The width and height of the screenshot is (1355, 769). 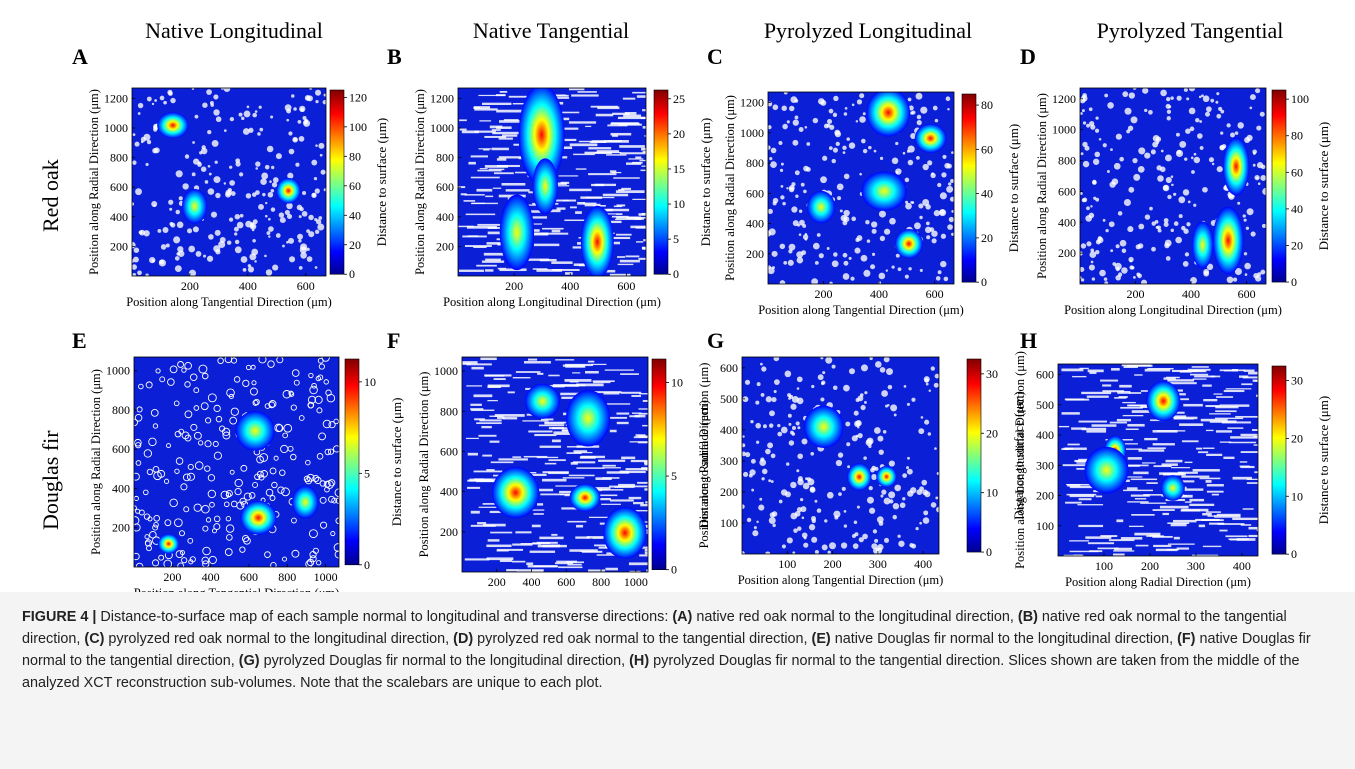 What do you see at coordinates (715, 56) in the screenshot?
I see `panel-letter: C` at bounding box center [715, 56].